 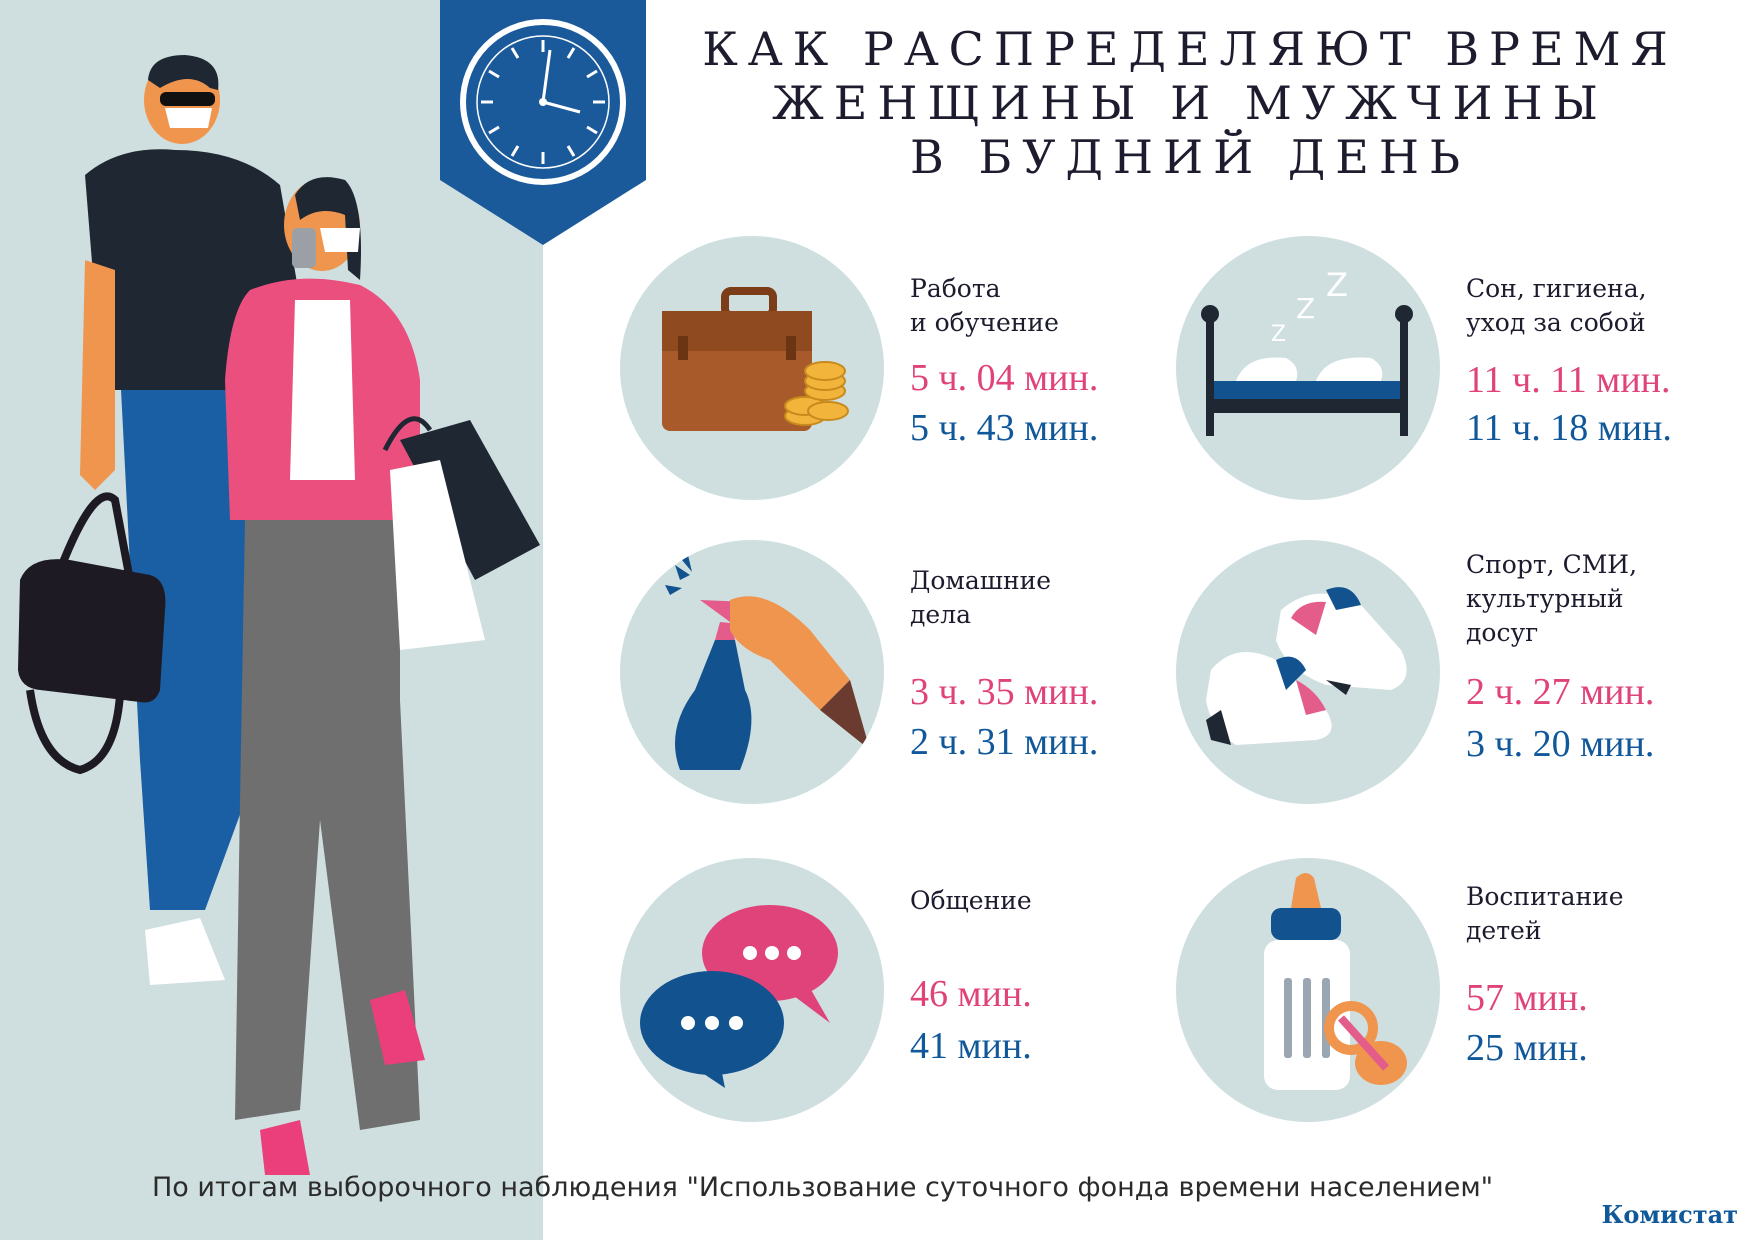 I want to click on briefcase-icon, so click(x=755, y=359).